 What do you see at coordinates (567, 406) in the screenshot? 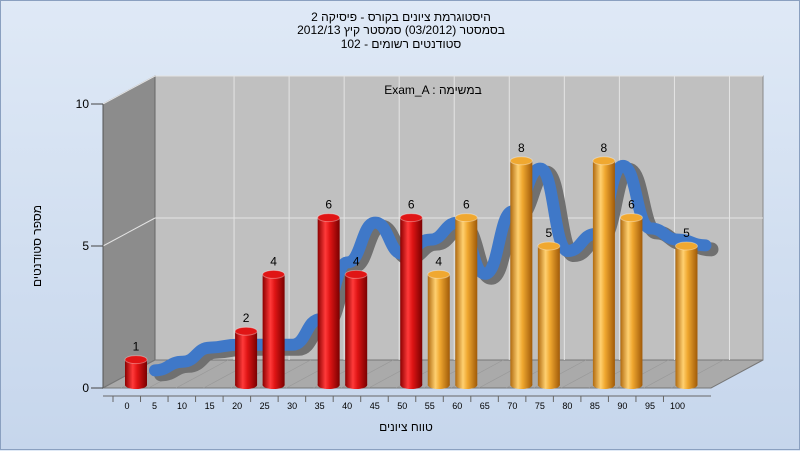
I see `x-tick-label: 80` at bounding box center [567, 406].